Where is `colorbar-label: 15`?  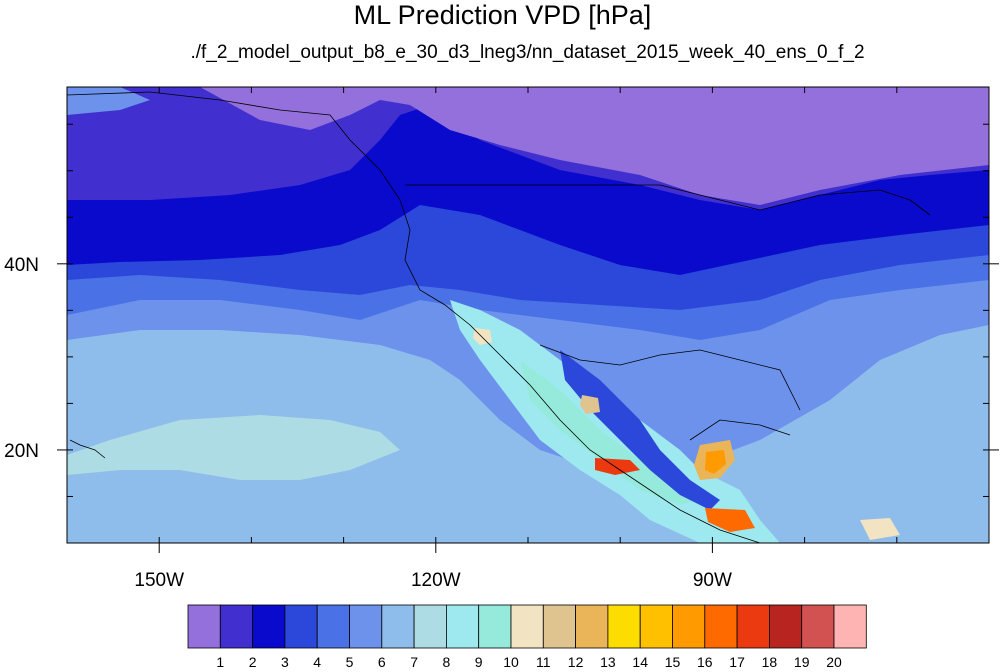 colorbar-label: 15 is located at coordinates (673, 662).